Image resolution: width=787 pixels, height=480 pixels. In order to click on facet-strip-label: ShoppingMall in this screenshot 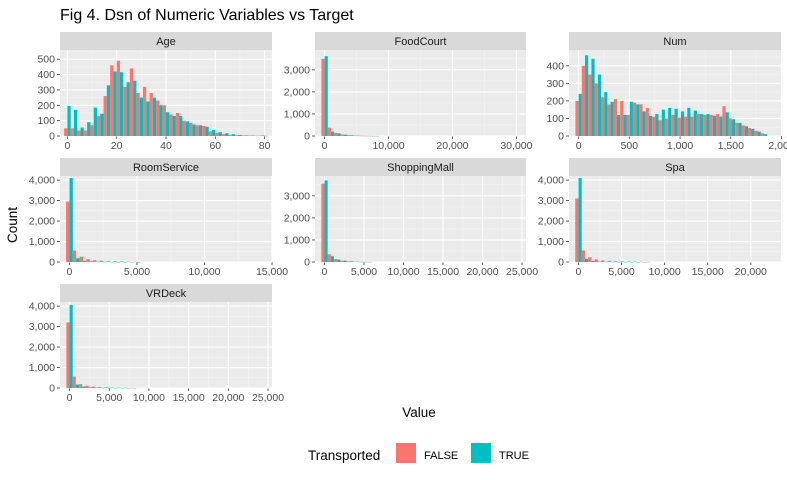, I will do `click(420, 168)`.